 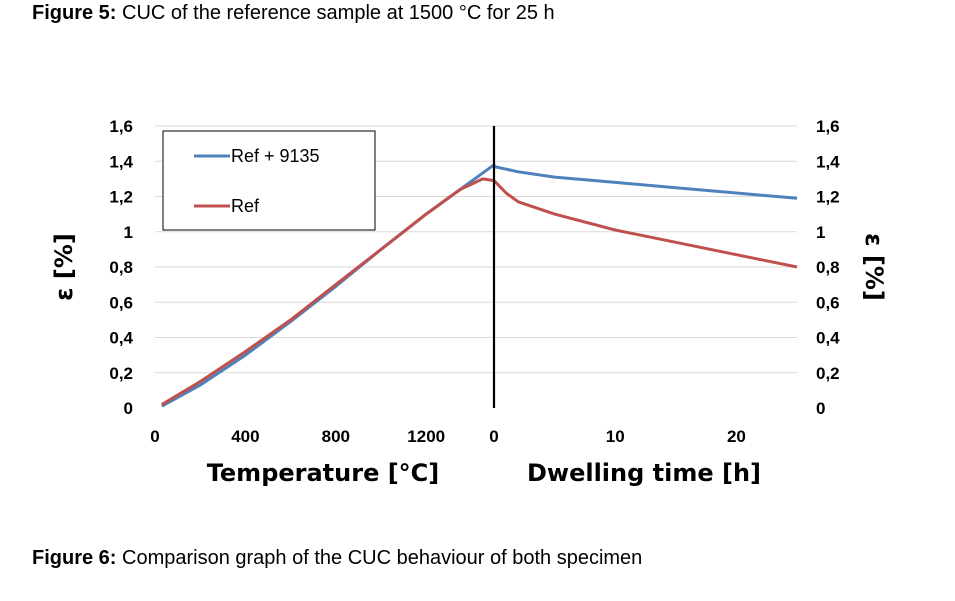 What do you see at coordinates (828, 197) in the screenshot?
I see `y-tick-label-right: 1,2` at bounding box center [828, 197].